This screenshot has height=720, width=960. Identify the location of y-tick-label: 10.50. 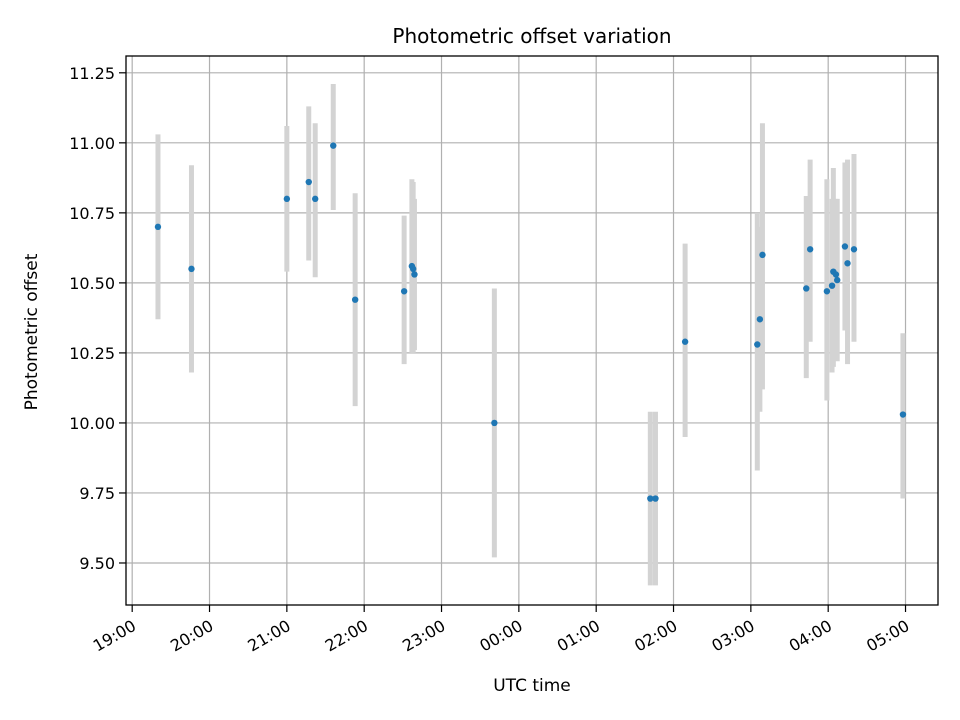
(92, 283).